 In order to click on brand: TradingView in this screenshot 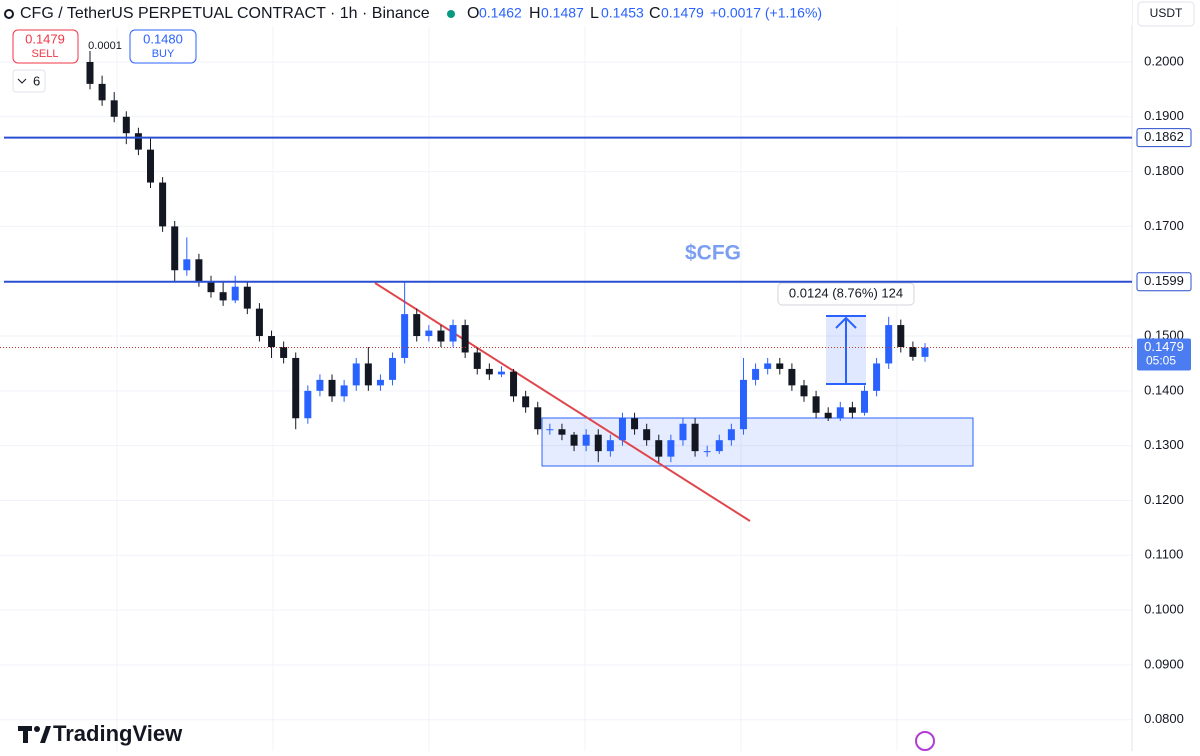, I will do `click(118, 733)`.